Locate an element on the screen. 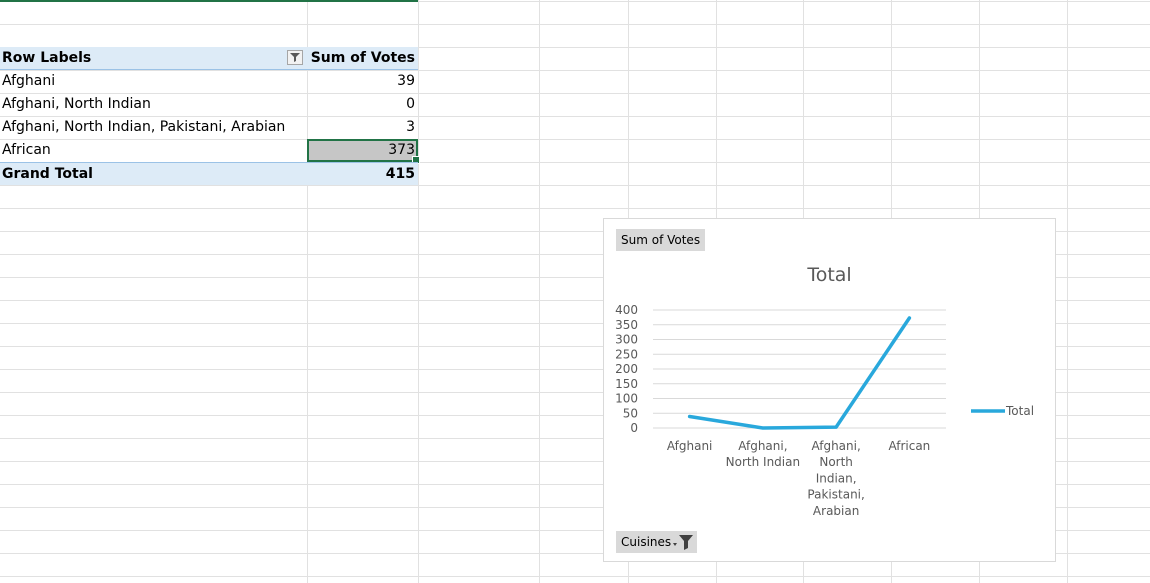 Image resolution: width=1150 pixels, height=583 pixels. y-tick-label: 400 is located at coordinates (626, 310).